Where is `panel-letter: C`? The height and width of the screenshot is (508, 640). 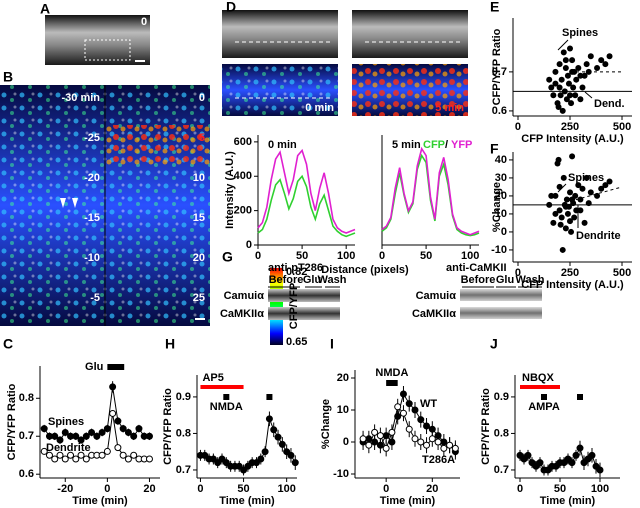 panel-letter: C is located at coordinates (8, 344).